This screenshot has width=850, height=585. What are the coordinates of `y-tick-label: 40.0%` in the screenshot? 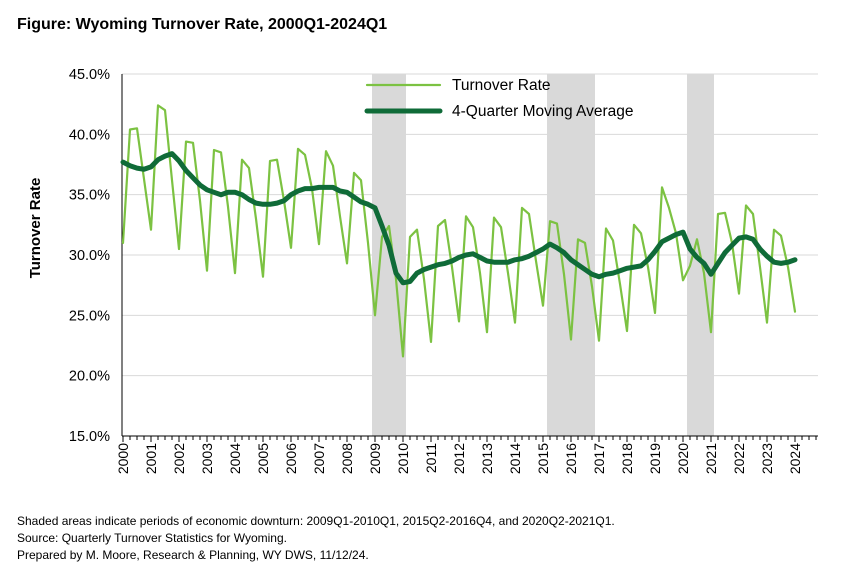 It's located at (89, 135).